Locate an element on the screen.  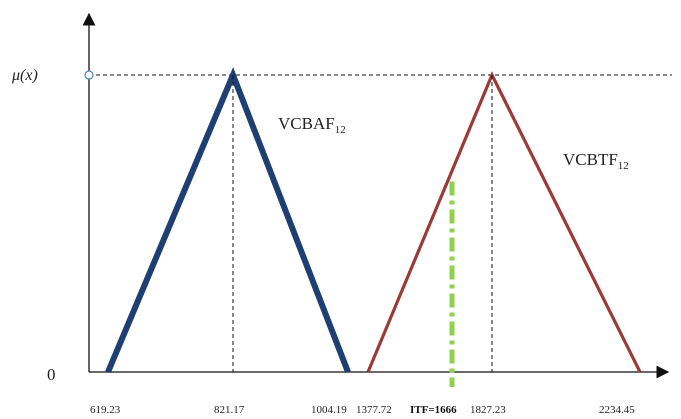
tick-label-619: 619.23 is located at coordinates (105, 410).